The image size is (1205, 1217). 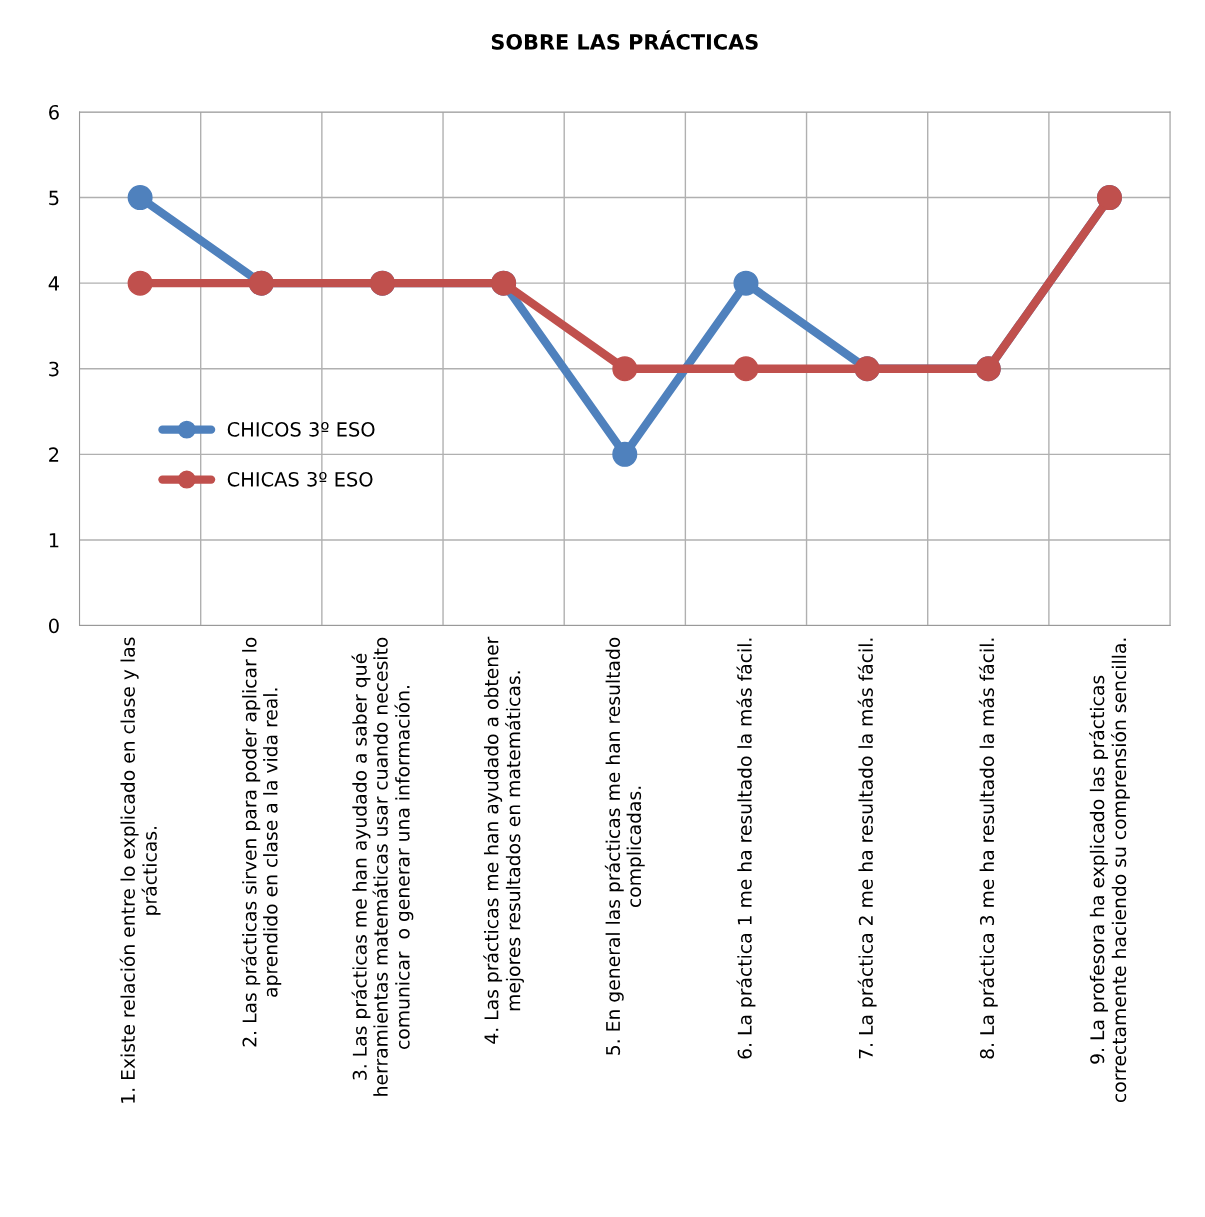 I want to click on x-tick-label: 4. Las prácticas me han ayudado a obtener mejores resultados en matemáticas., so click(x=504, y=840).